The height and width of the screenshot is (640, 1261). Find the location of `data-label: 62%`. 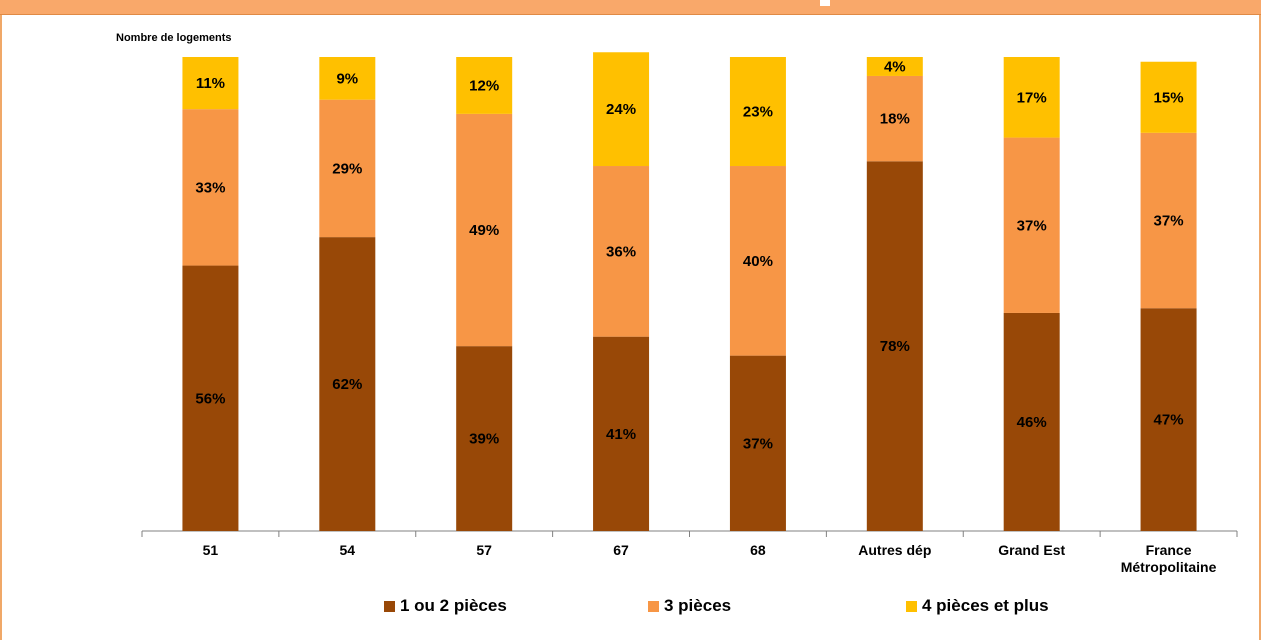

data-label: 62% is located at coordinates (347, 384).